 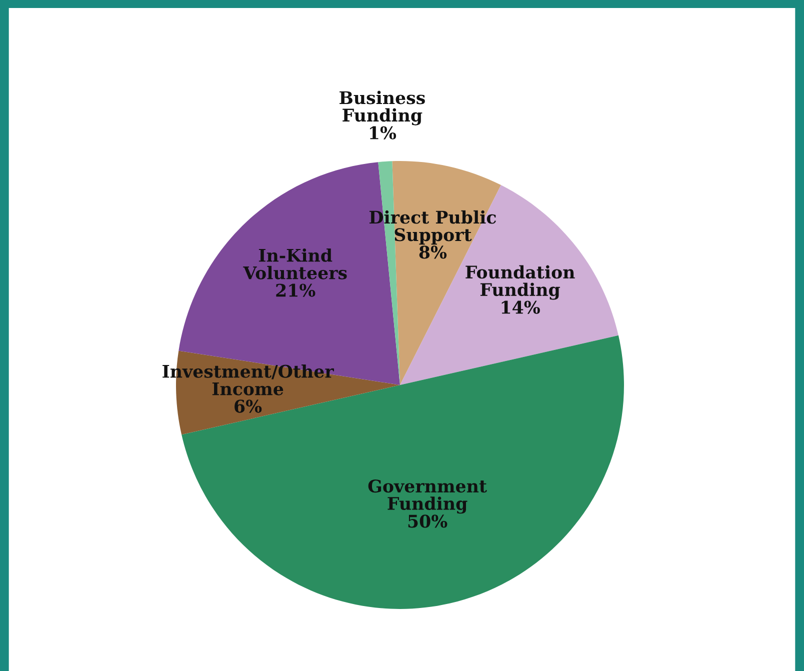 I want to click on slice-label: Business Funding, so click(x=382, y=108).